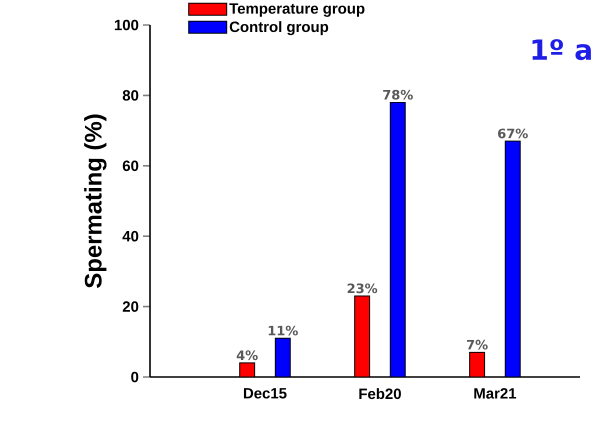  What do you see at coordinates (130, 95) in the screenshot?
I see `y-tick-label: 80` at bounding box center [130, 95].